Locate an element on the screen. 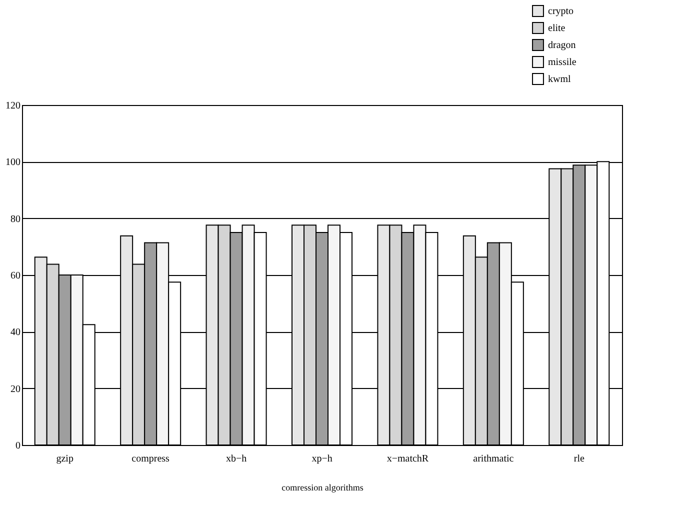  y-tick-label: 120 is located at coordinates (13, 106).